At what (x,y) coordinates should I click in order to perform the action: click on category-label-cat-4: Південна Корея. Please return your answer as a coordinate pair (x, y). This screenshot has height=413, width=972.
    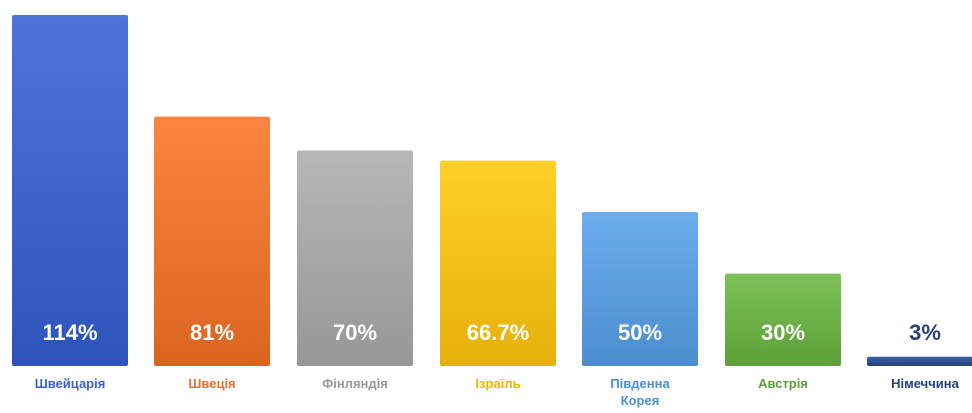
    Looking at the image, I should click on (640, 392).